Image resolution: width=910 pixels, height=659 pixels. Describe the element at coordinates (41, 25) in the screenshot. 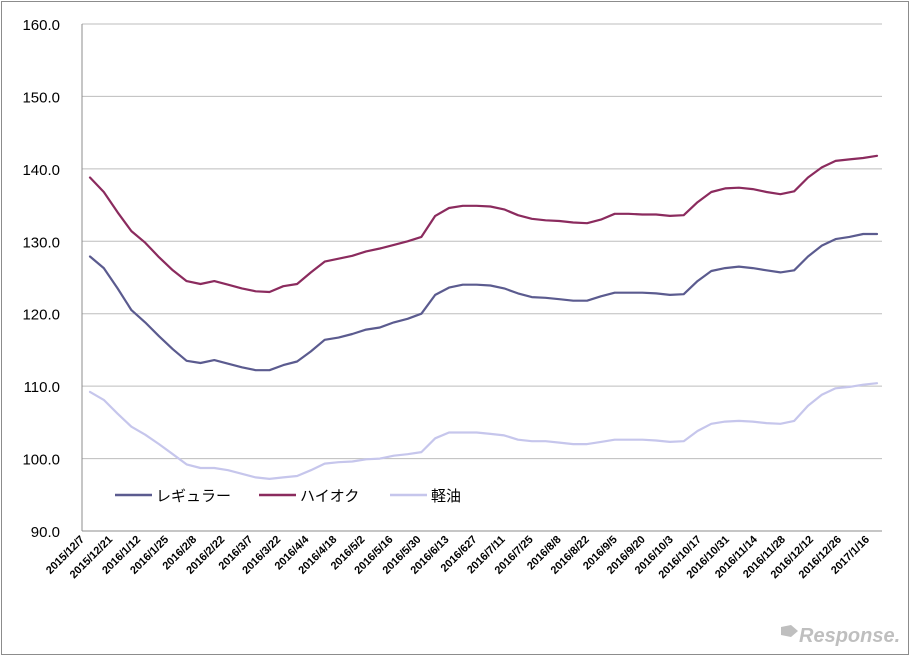

I see `y-tick-label: 160.0` at that location.